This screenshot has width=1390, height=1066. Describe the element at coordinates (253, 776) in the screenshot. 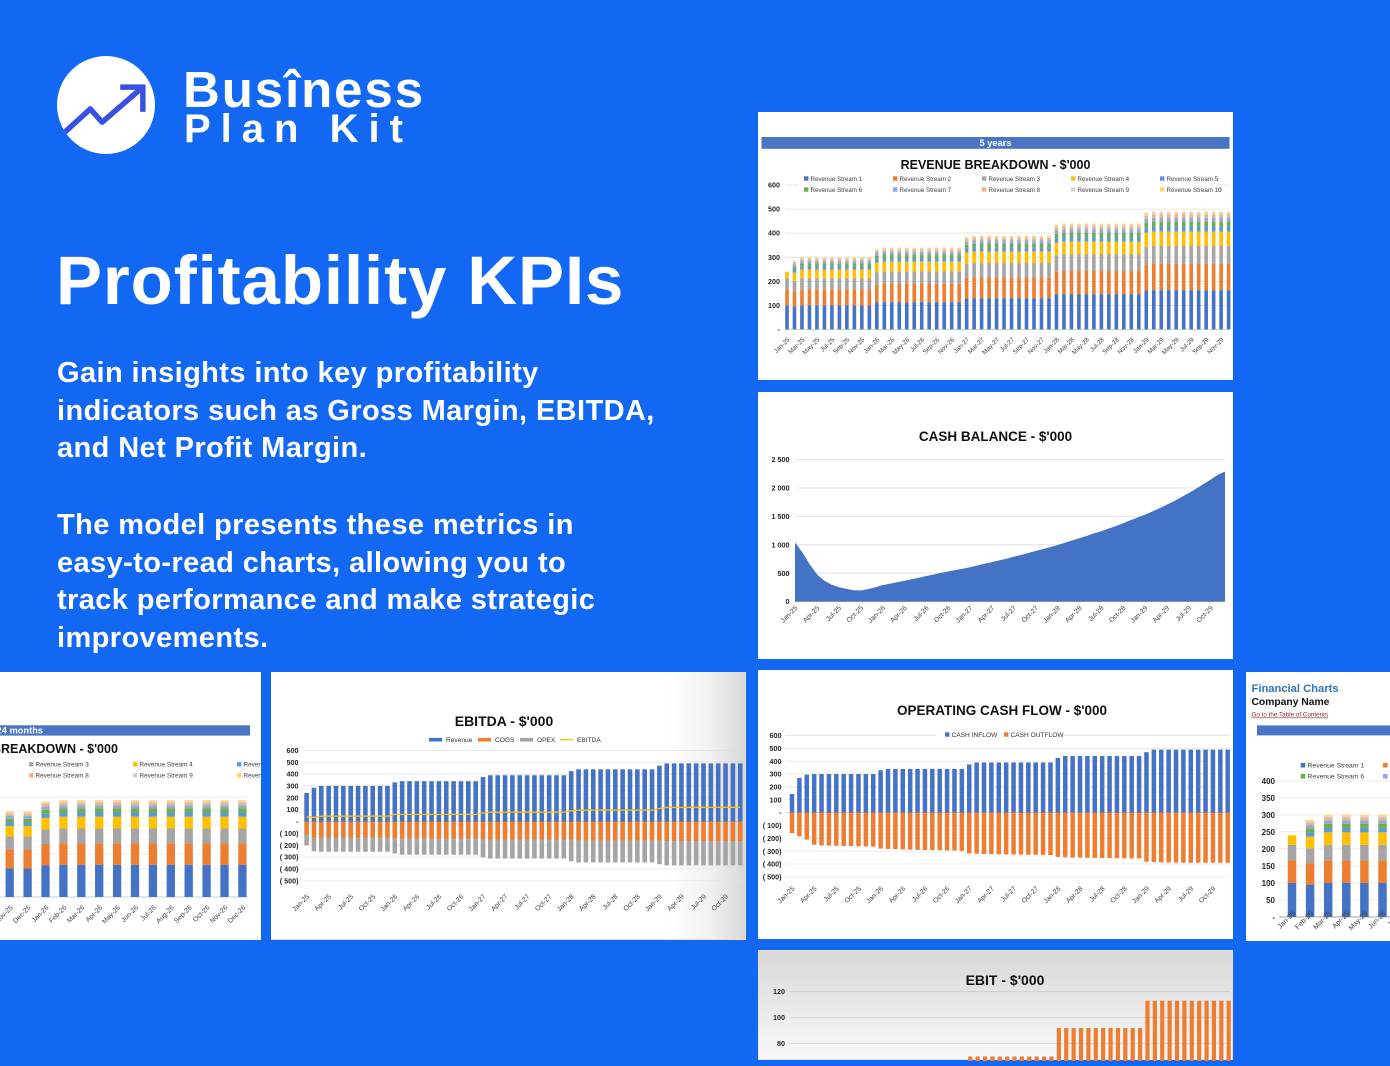

I see `svg-text: Revenue Stream 10` at that location.